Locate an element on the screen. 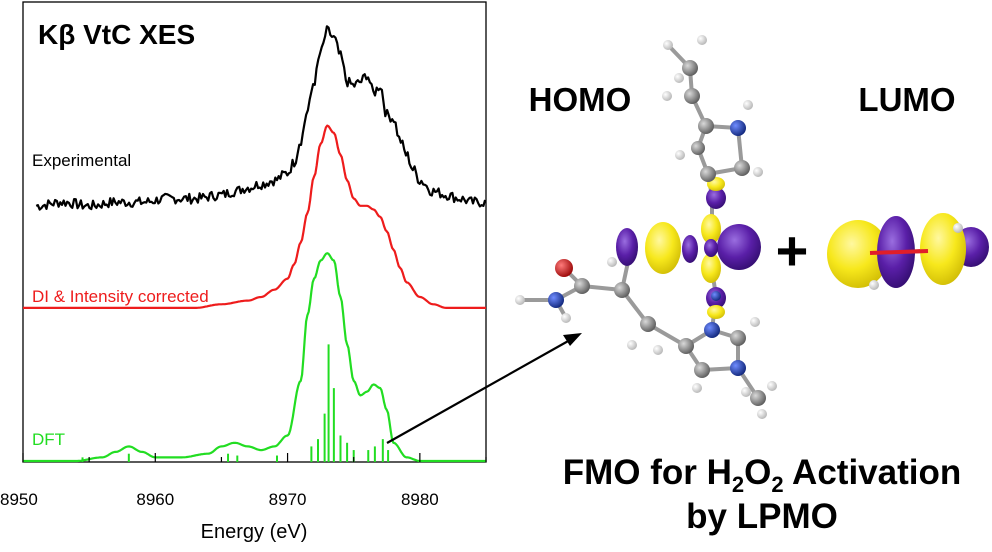 The image size is (992, 552). dft-sticks is located at coordinates (235, 403).